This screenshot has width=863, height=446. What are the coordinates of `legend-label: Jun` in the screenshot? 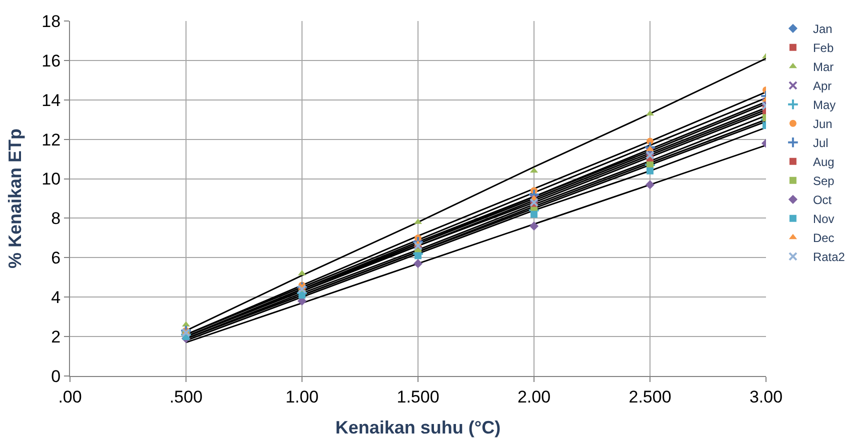 It's located at (822, 124).